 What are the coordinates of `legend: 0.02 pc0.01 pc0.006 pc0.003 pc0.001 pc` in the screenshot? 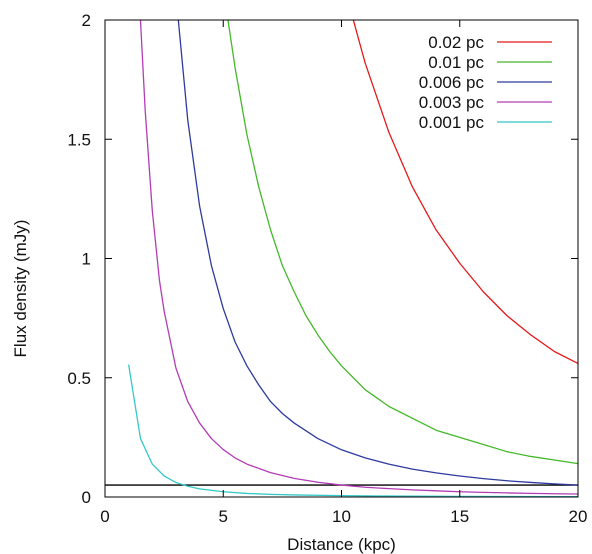 It's located at (485, 82).